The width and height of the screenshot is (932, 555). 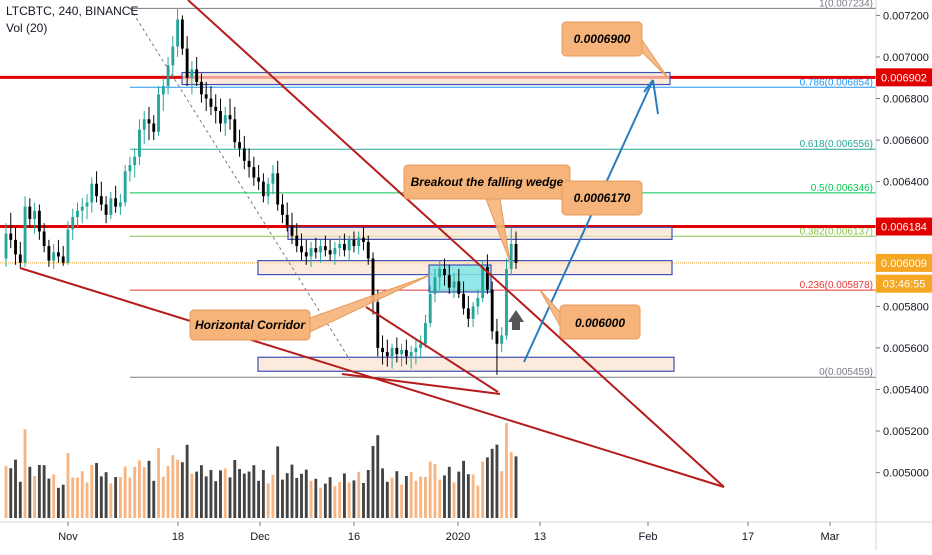 What do you see at coordinates (27, 28) in the screenshot?
I see `volume-legend: Vol (20)` at bounding box center [27, 28].